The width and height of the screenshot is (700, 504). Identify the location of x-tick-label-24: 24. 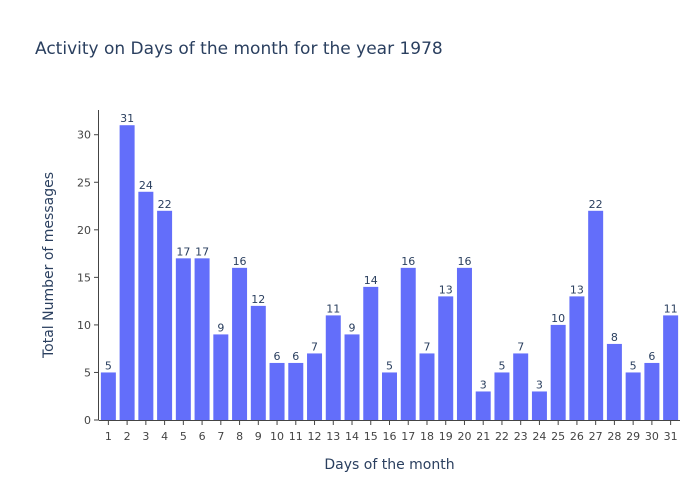
(539, 436).